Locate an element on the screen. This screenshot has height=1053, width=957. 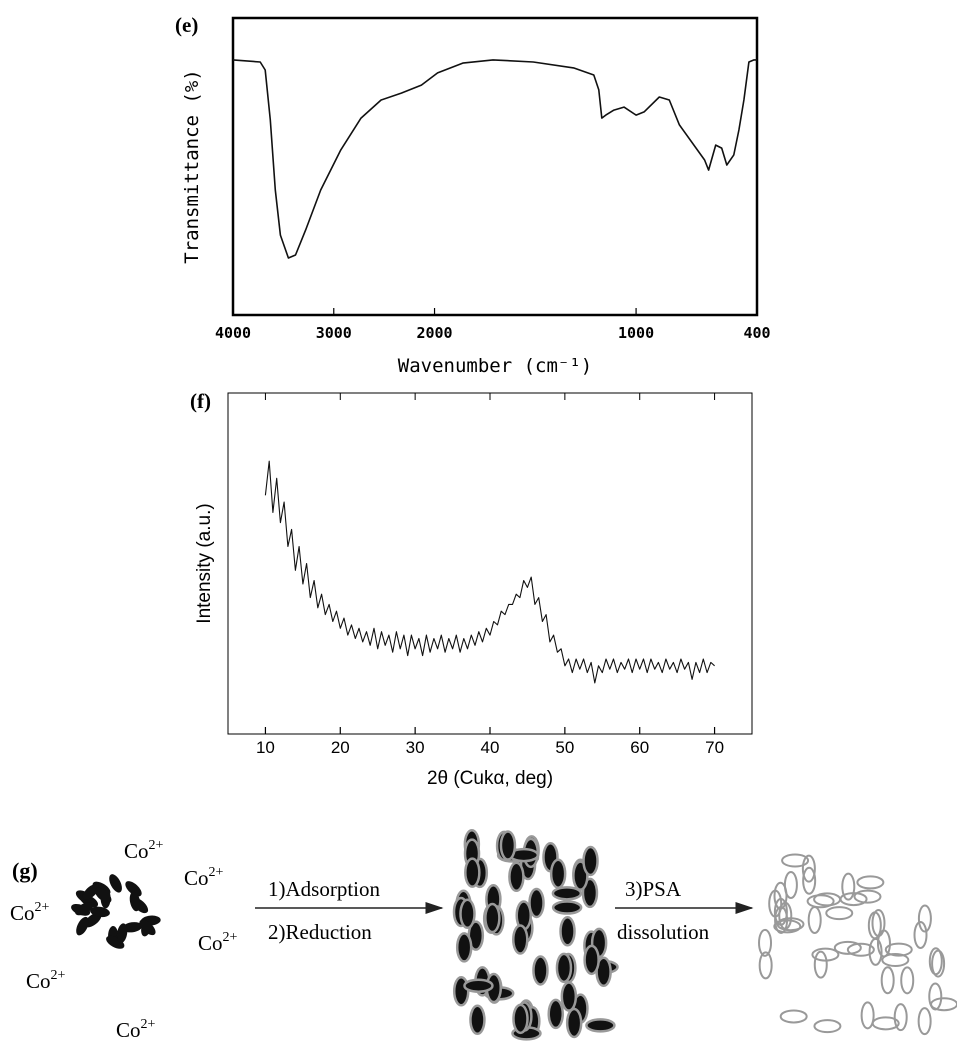
x-tick-label: 70 is located at coordinates (714, 747).